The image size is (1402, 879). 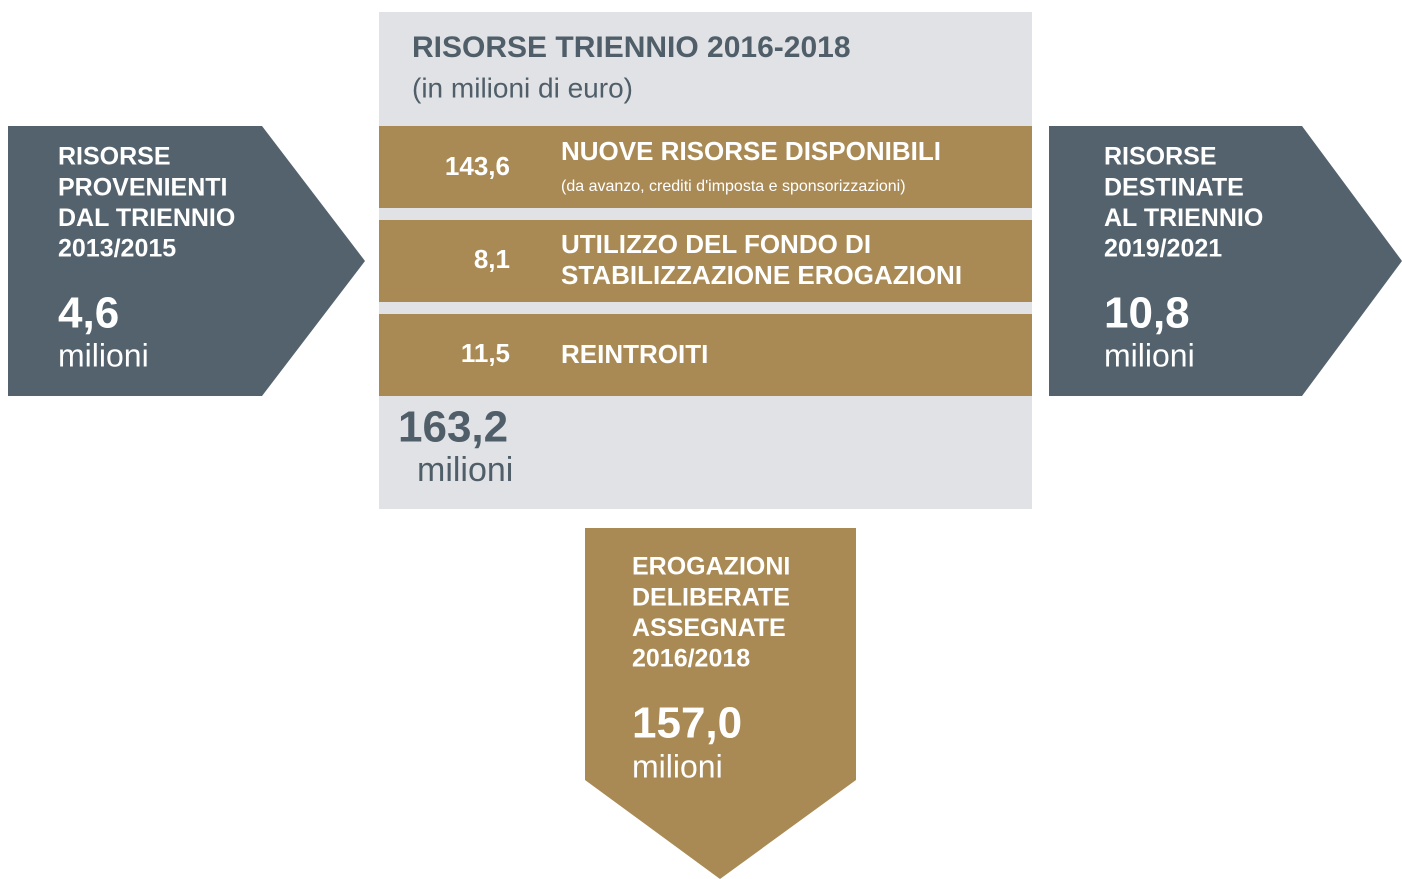 I want to click on row-value: 143,6, so click(x=477, y=166).